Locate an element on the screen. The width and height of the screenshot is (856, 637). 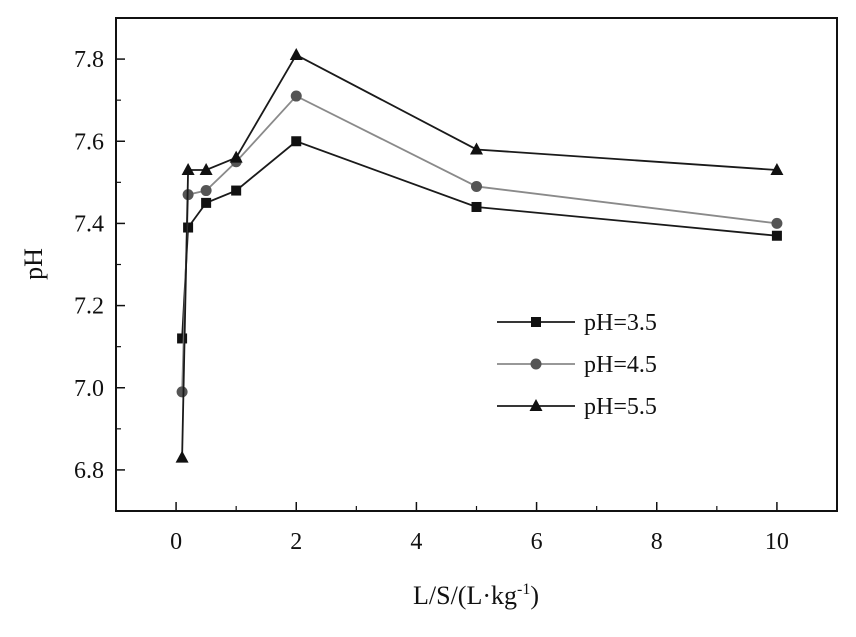
y-axis-tick-labels: 6.8 7.0 7.2 7.4 7.6 7.8 is located at coordinates (89, 265).